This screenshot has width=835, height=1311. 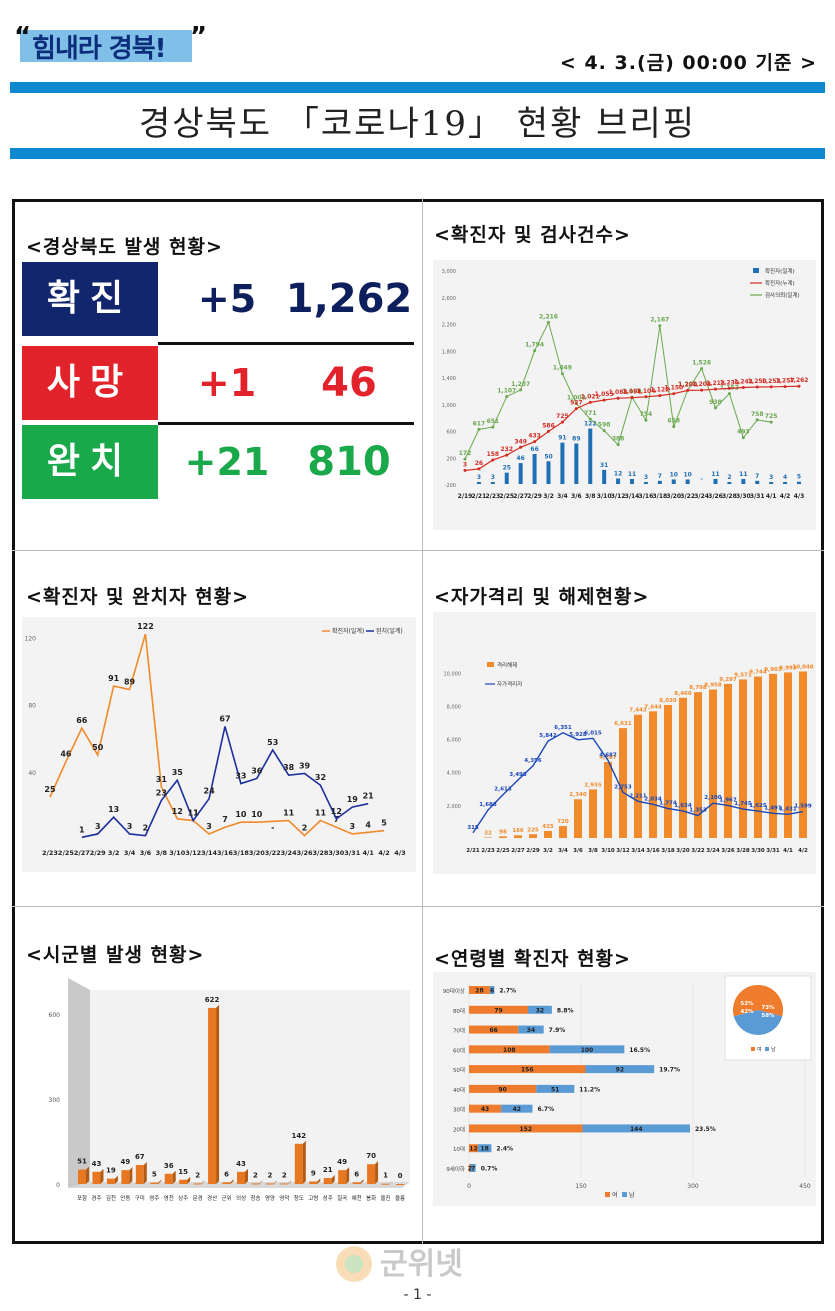 What do you see at coordinates (517, 1109) in the screenshot?
I see `male-value: 42` at bounding box center [517, 1109].